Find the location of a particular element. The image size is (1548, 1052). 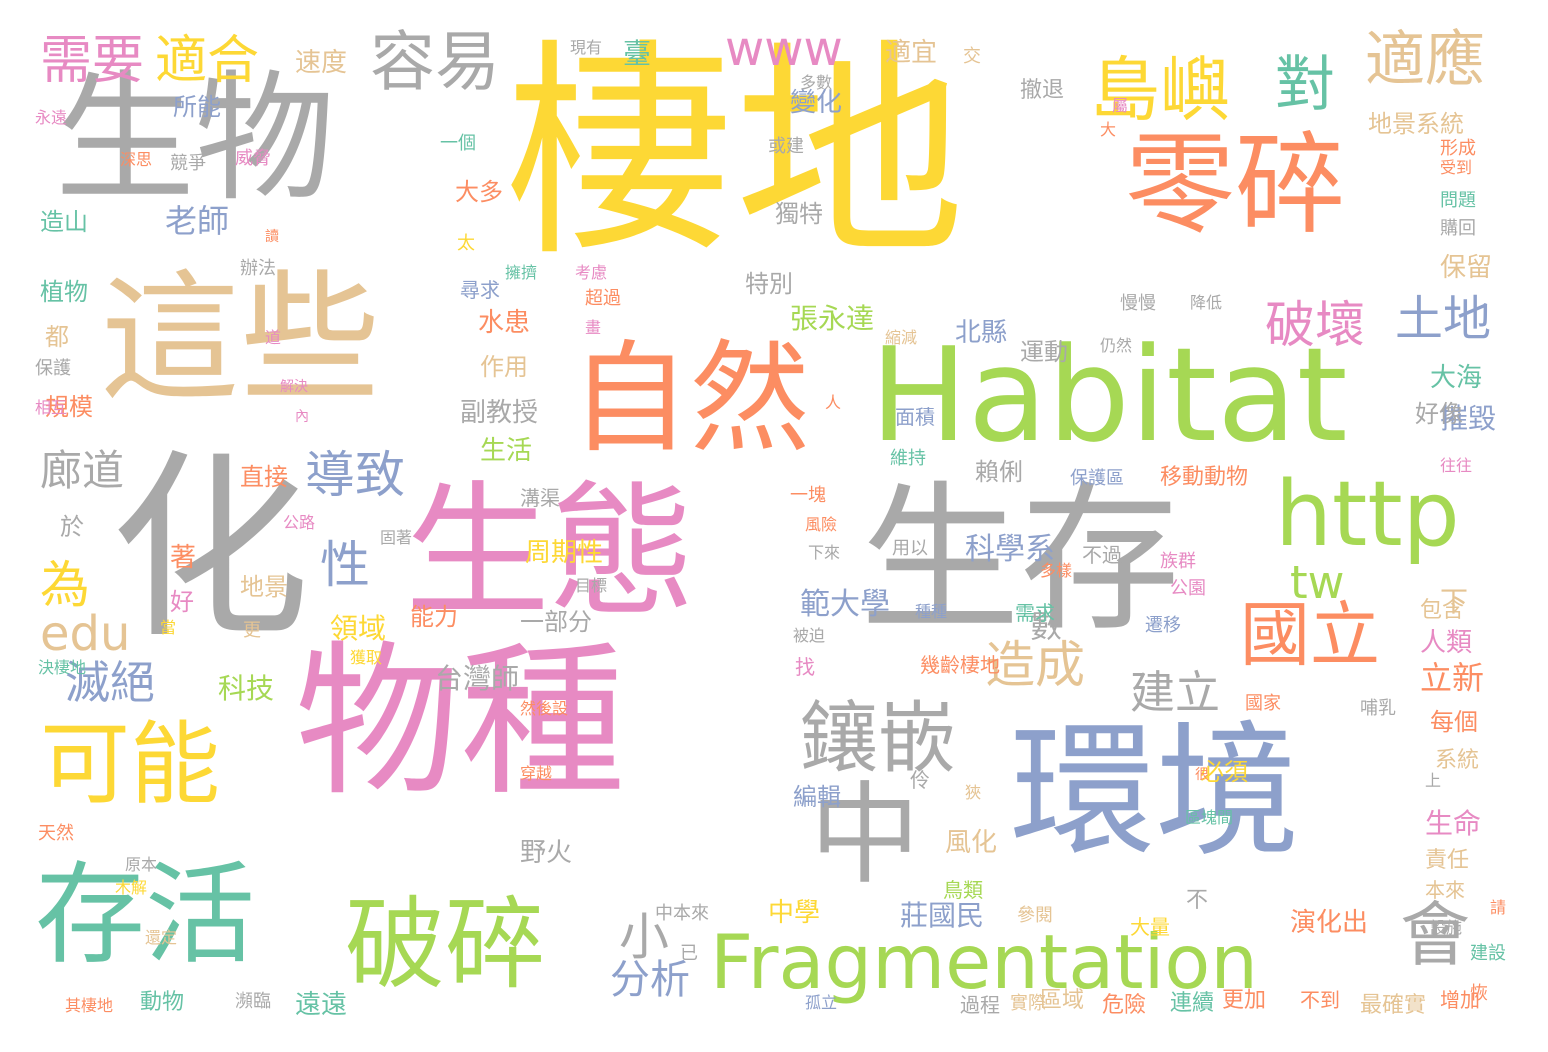

word-cloud-word: 永遠 is located at coordinates (51, 117).